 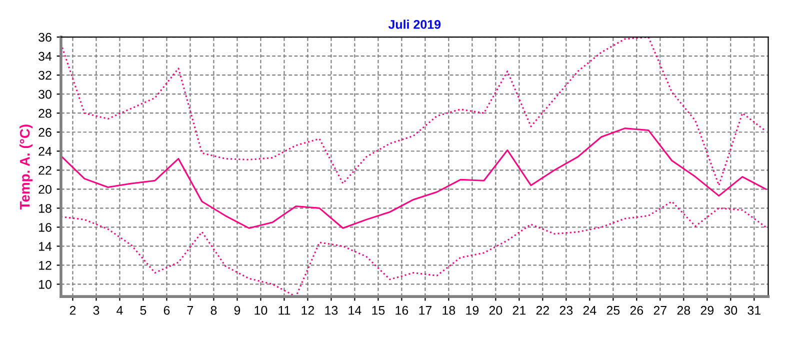 I want to click on x-tick-label: 19, so click(x=472, y=310).